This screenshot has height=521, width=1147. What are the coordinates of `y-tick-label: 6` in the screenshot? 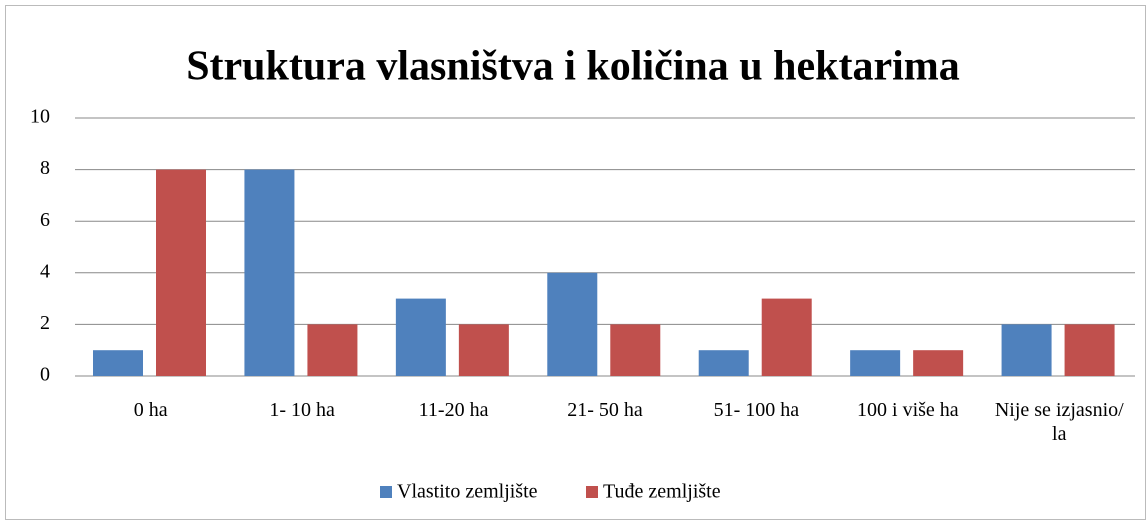 It's located at (45, 220).